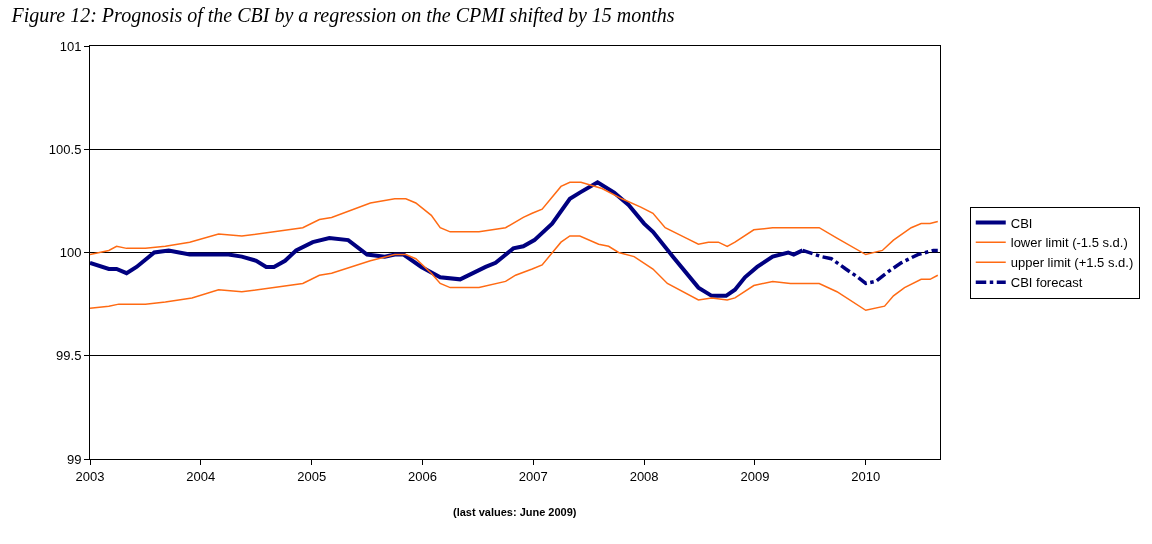 This screenshot has width=1152, height=544. What do you see at coordinates (515, 512) in the screenshot?
I see `text: (last values: June 2009)` at bounding box center [515, 512].